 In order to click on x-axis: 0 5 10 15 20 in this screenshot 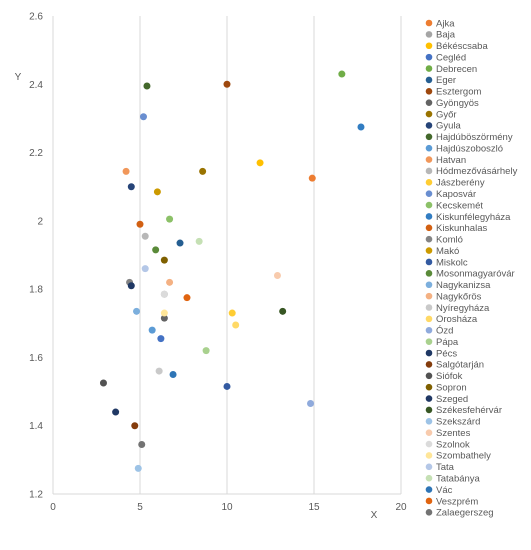, I will do `click(228, 503)`.